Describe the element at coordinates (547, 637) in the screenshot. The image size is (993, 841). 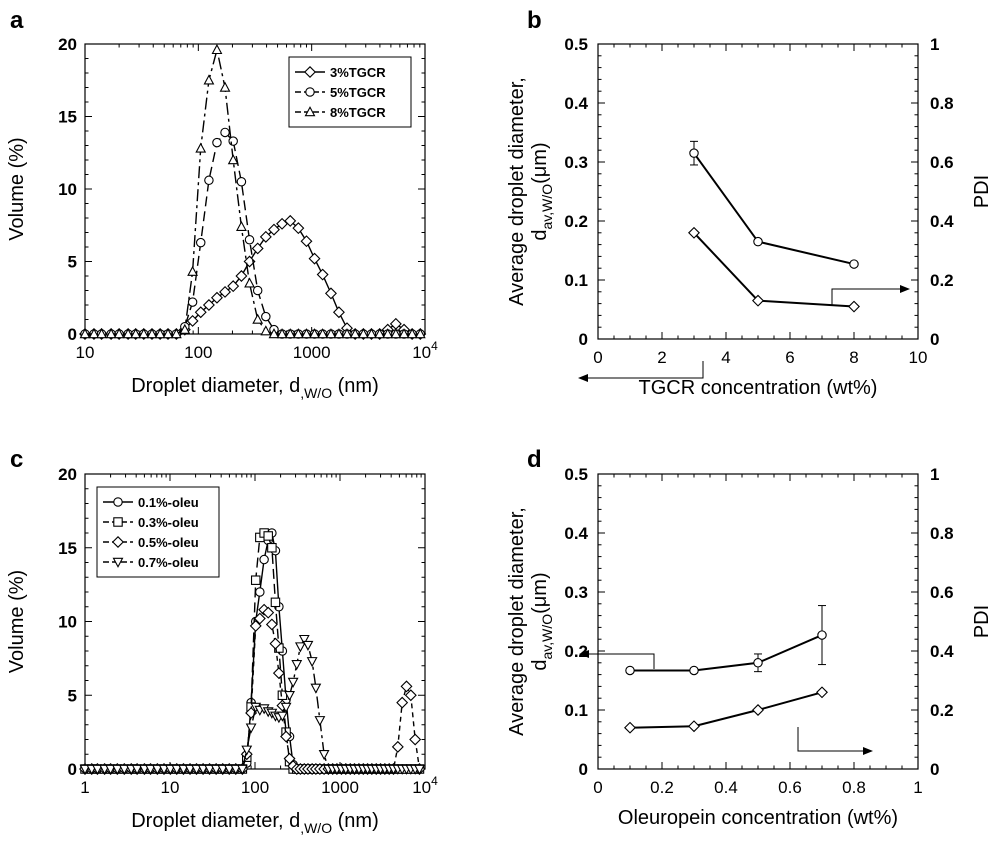
I see `d-ylabel-sub: av,W/O` at that location.